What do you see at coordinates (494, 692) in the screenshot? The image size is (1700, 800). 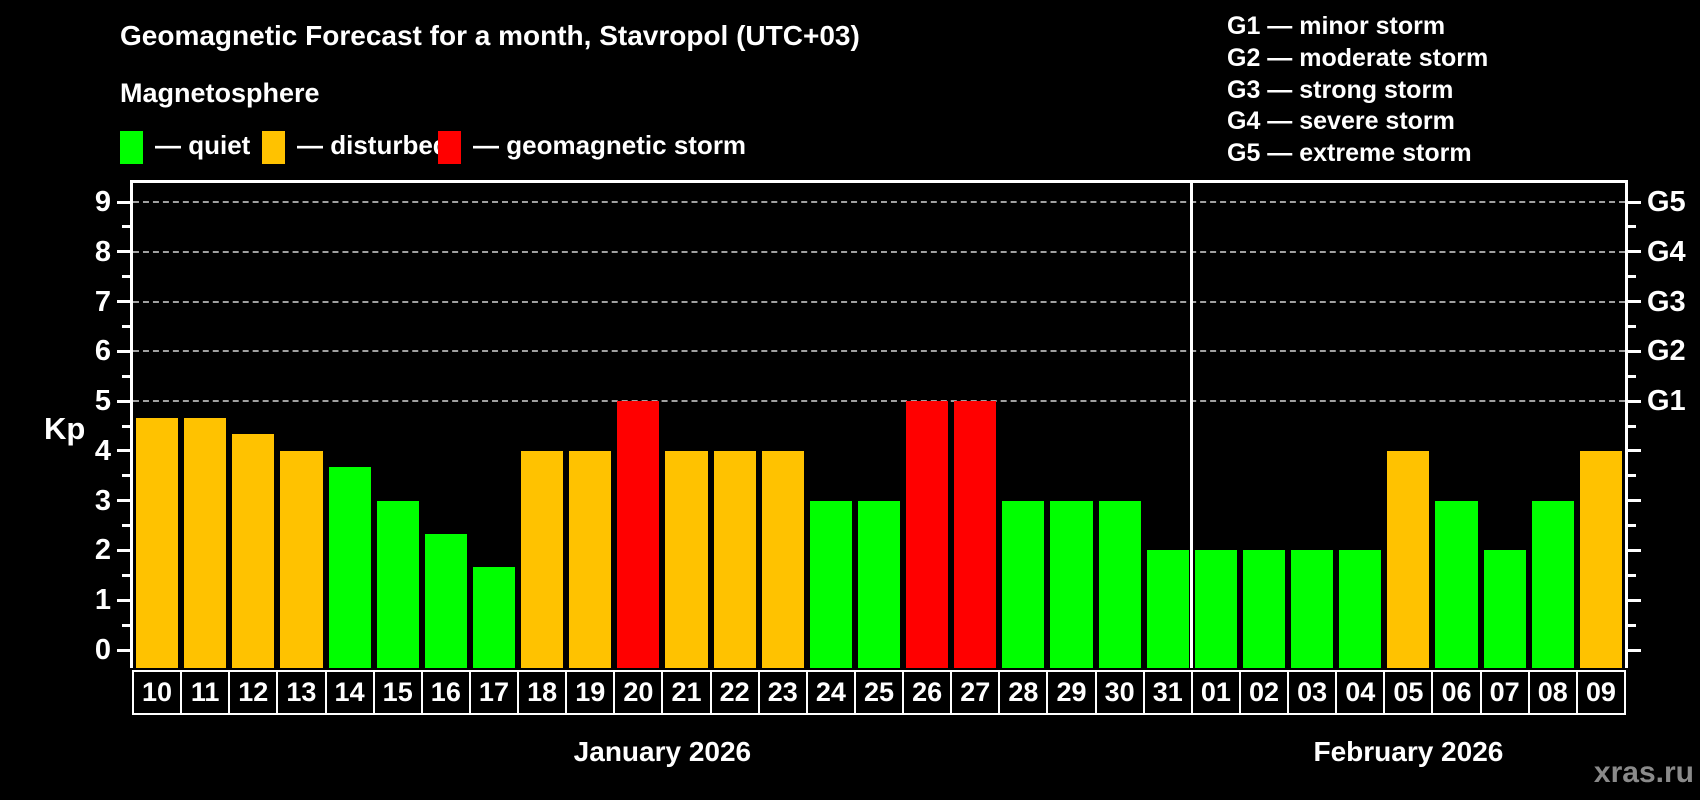 I see `day-label-17: 17` at bounding box center [494, 692].